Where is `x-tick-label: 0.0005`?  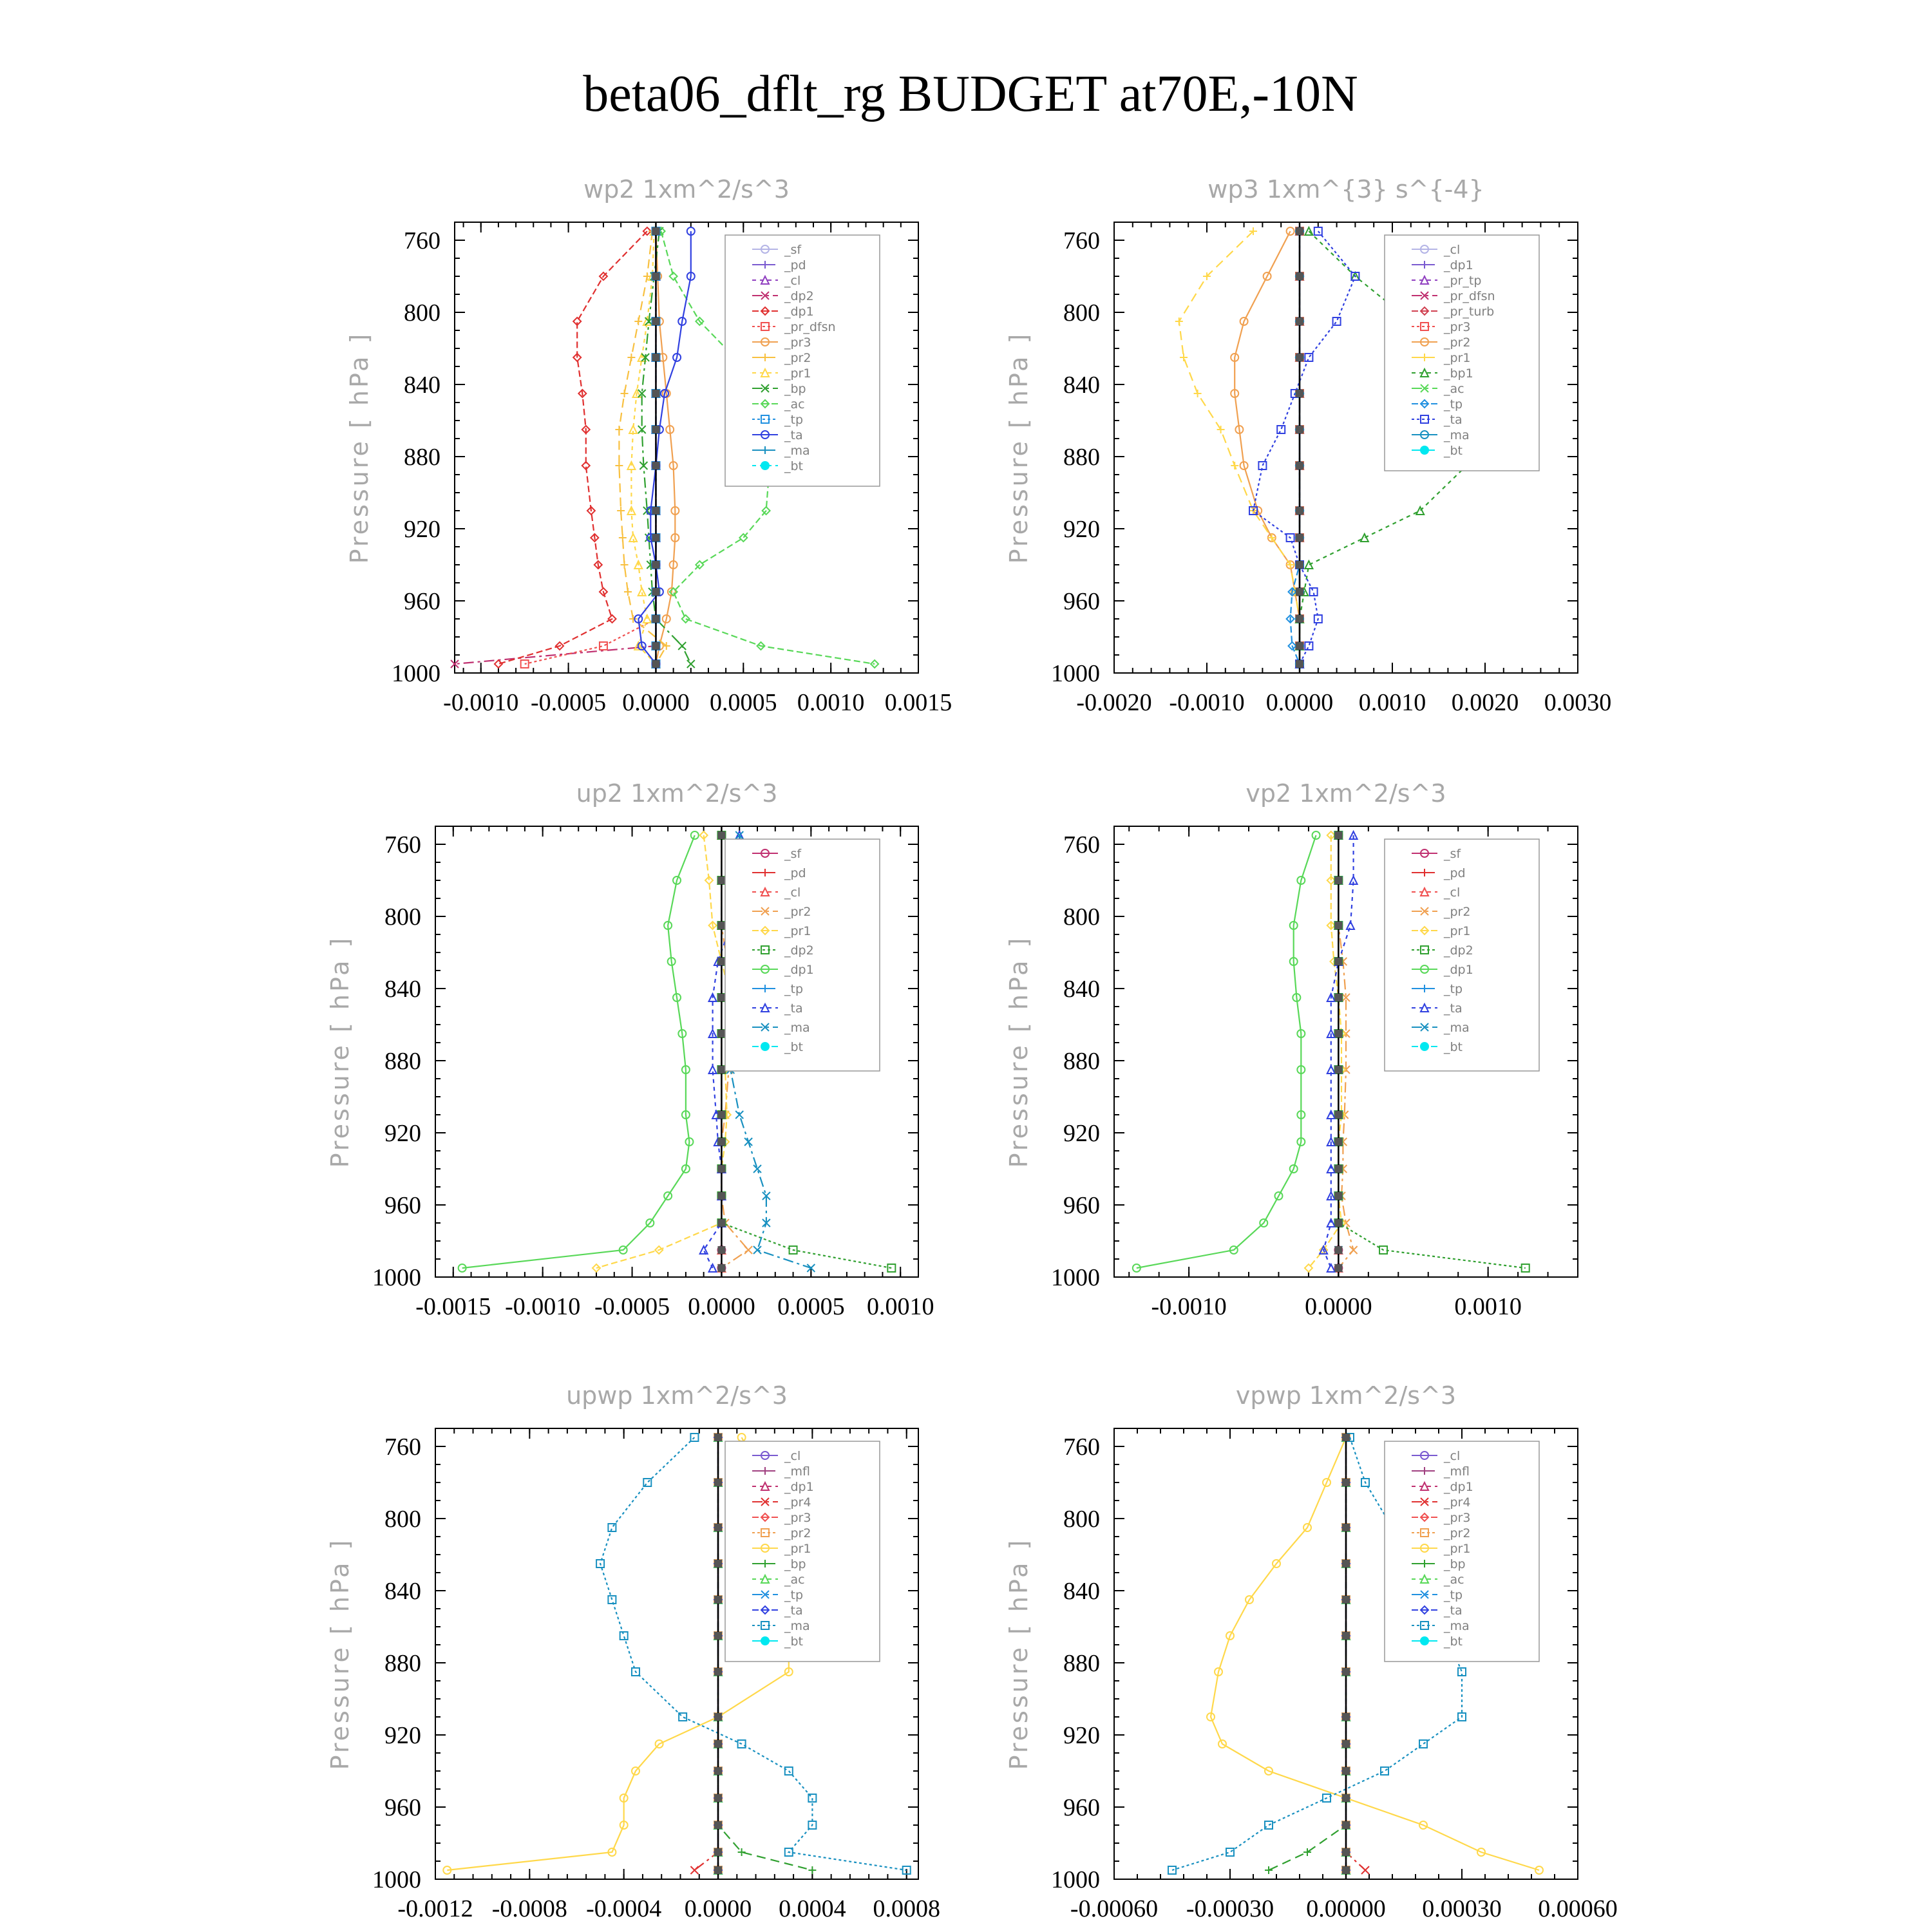
x-tick-label: 0.0005 is located at coordinates (744, 702).